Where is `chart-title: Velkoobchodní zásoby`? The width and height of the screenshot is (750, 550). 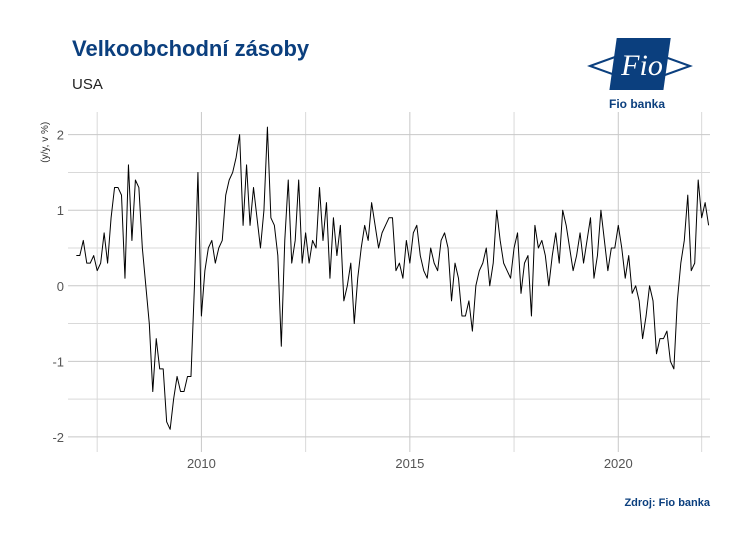
chart-title: Velkoobchodní zásoby is located at coordinates (191, 48).